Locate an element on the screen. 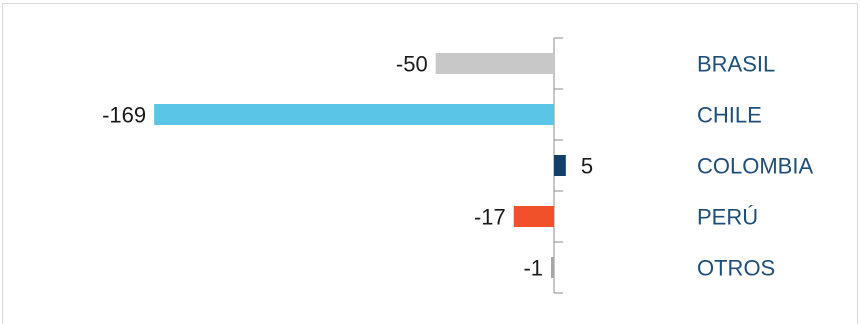  value-label: -50 is located at coordinates (412, 64).